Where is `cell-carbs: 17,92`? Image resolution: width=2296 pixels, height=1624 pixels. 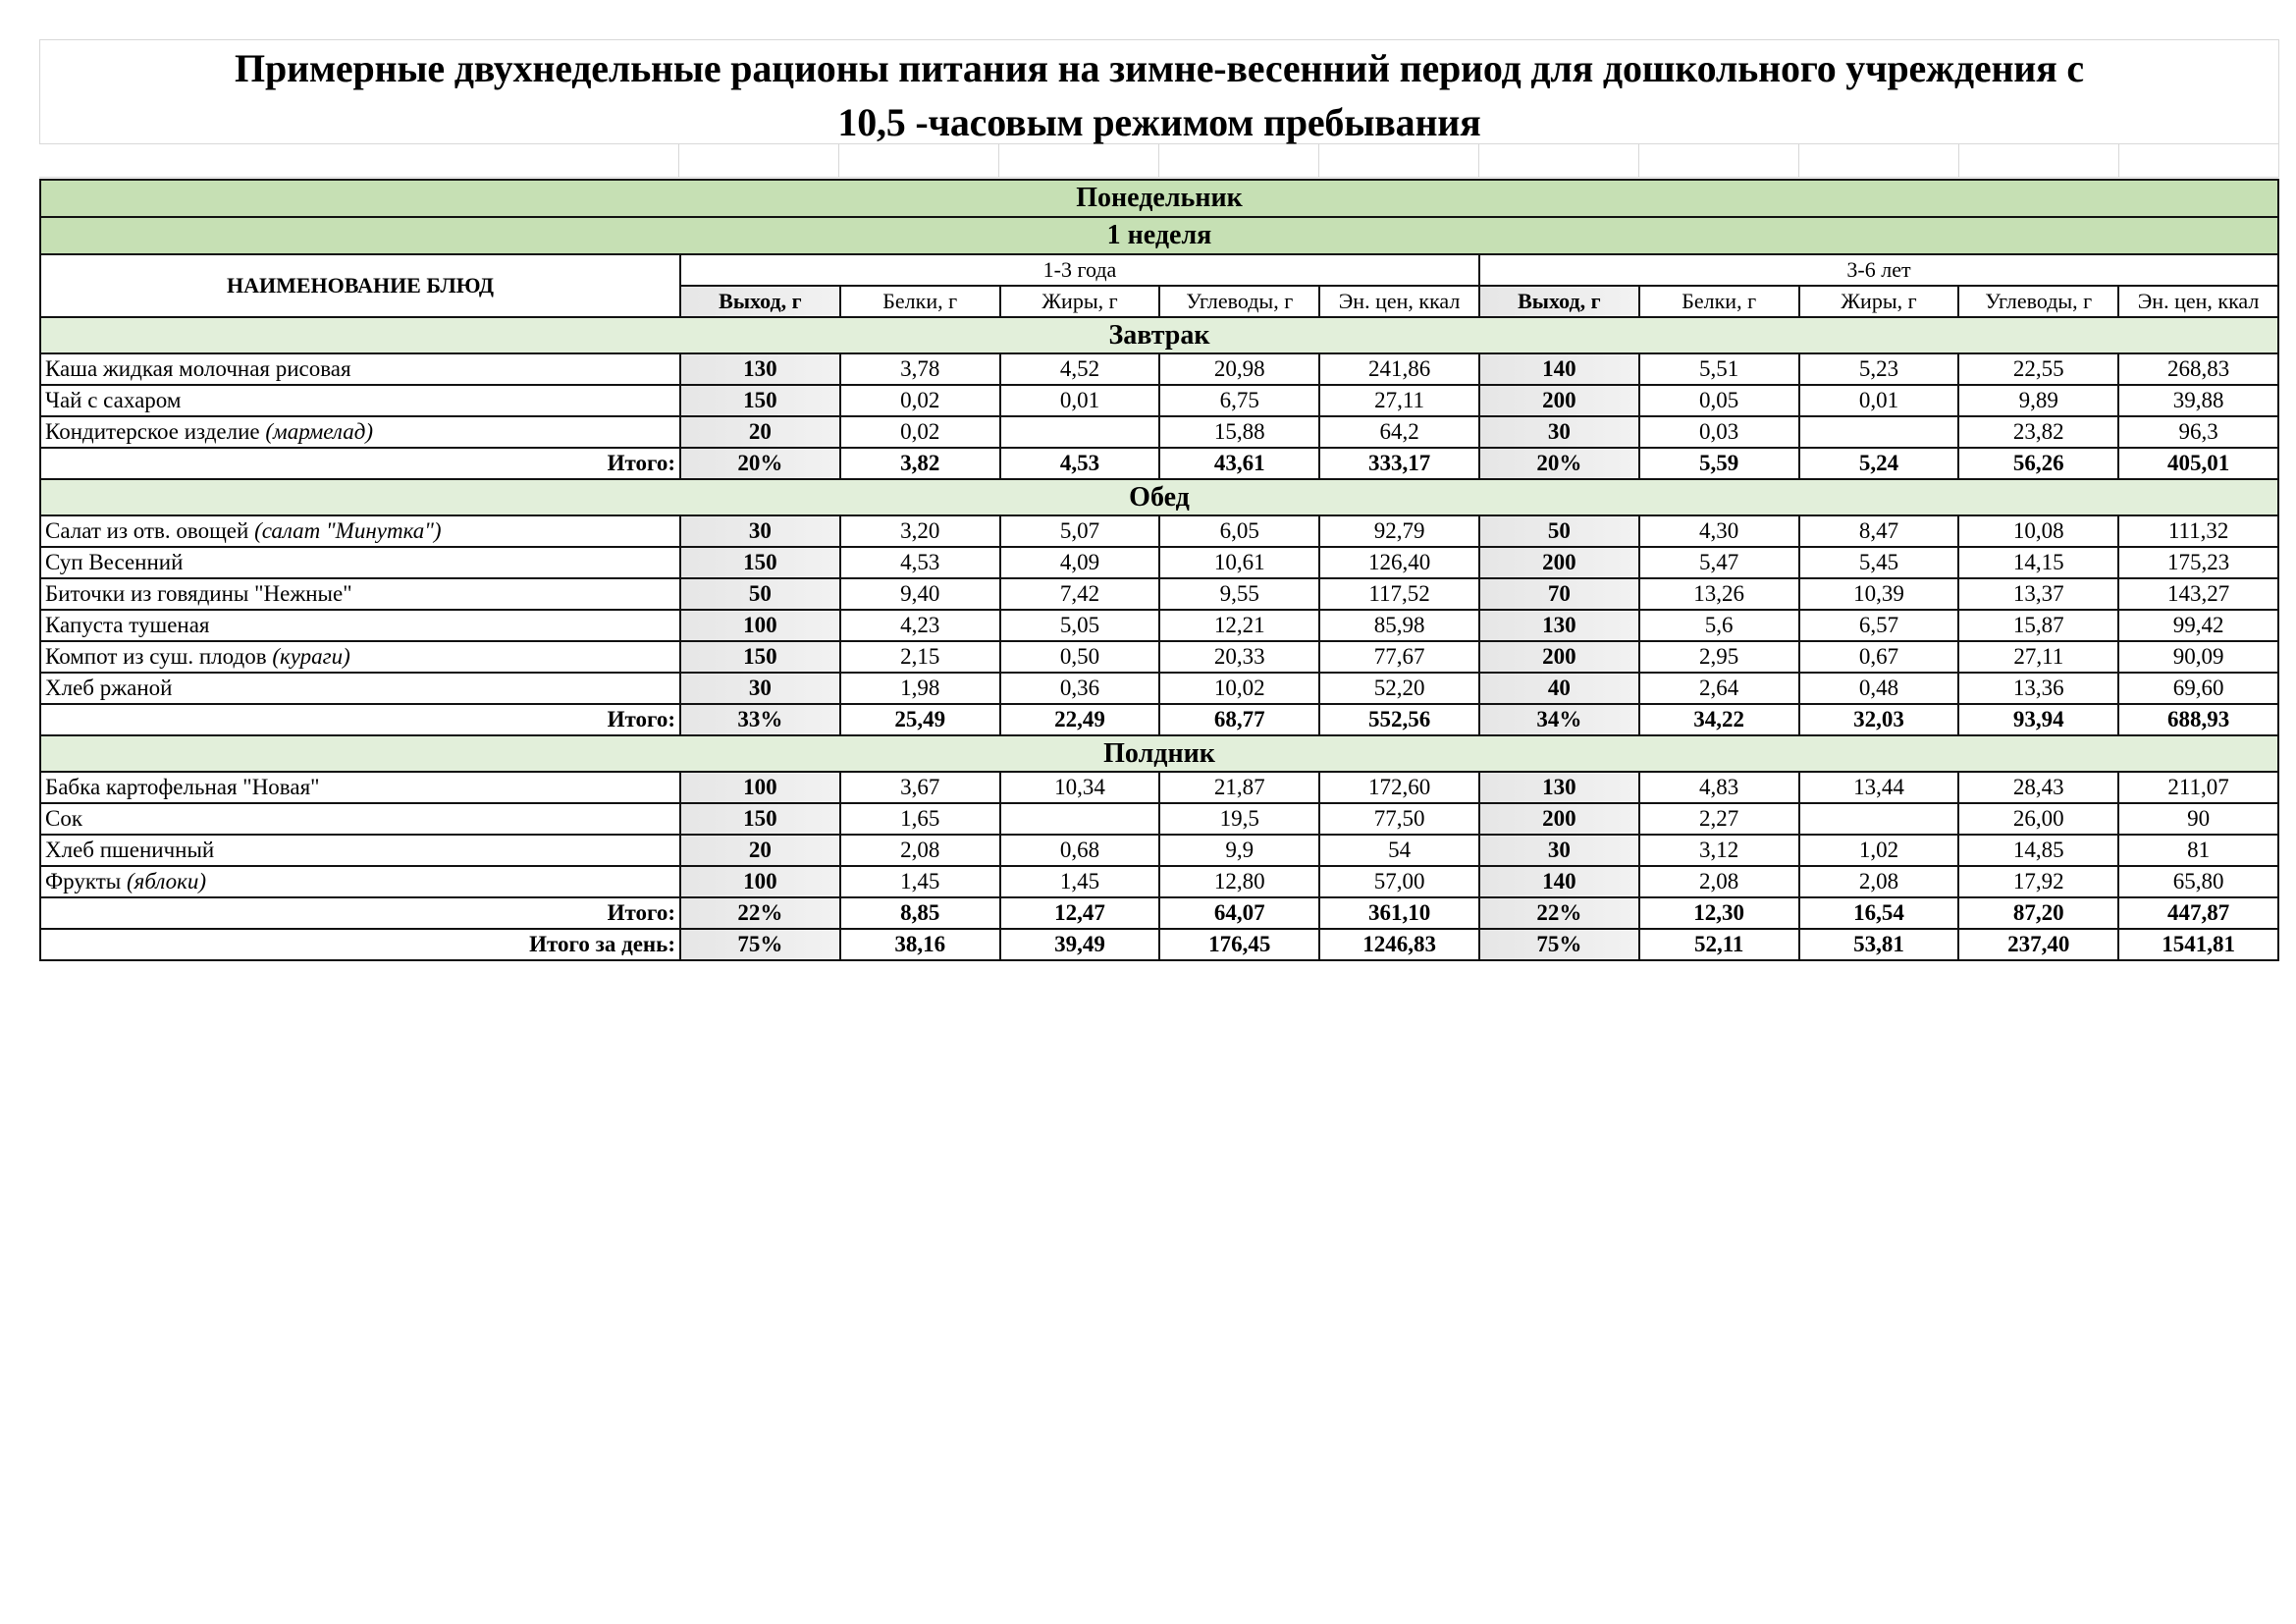
cell-carbs: 17,92 is located at coordinates (2038, 881).